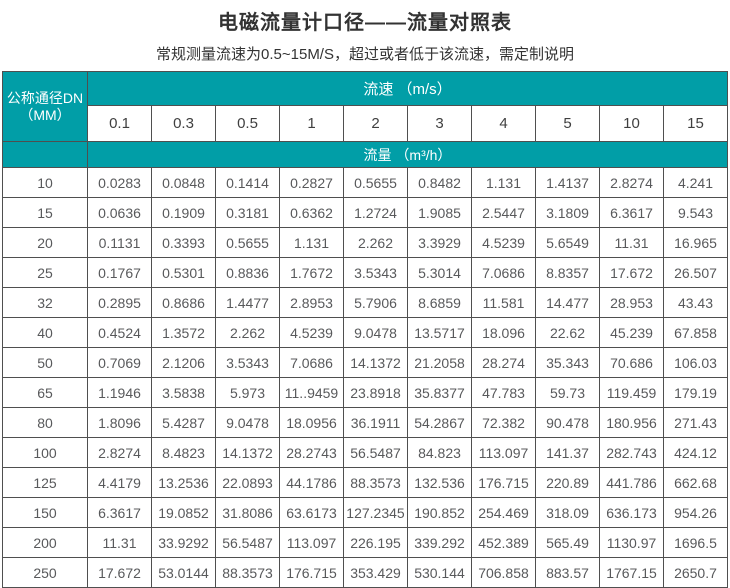 Image resolution: width=730 pixels, height=588 pixels. Describe the element at coordinates (631, 422) in the screenshot. I see `flow-value-cell: 180.956` at that location.